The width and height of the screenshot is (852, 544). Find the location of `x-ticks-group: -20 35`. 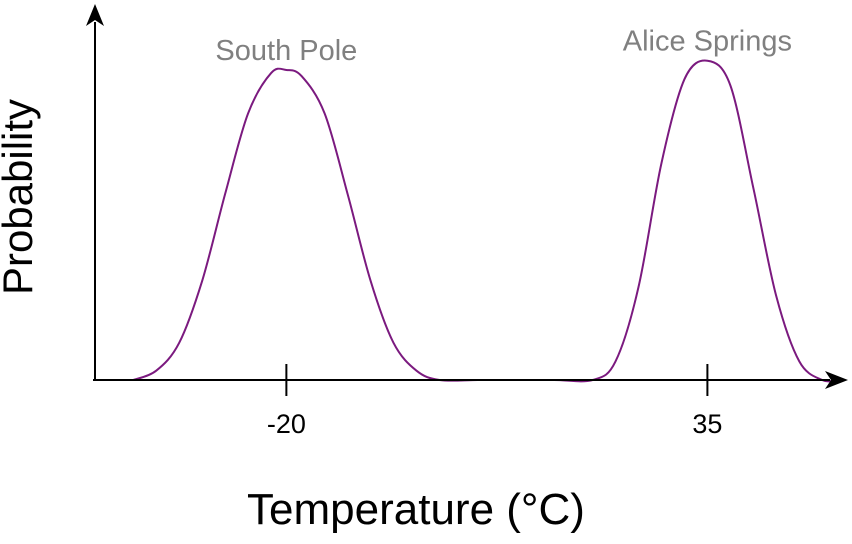

x-ticks-group: -20 35 is located at coordinates (494, 401).